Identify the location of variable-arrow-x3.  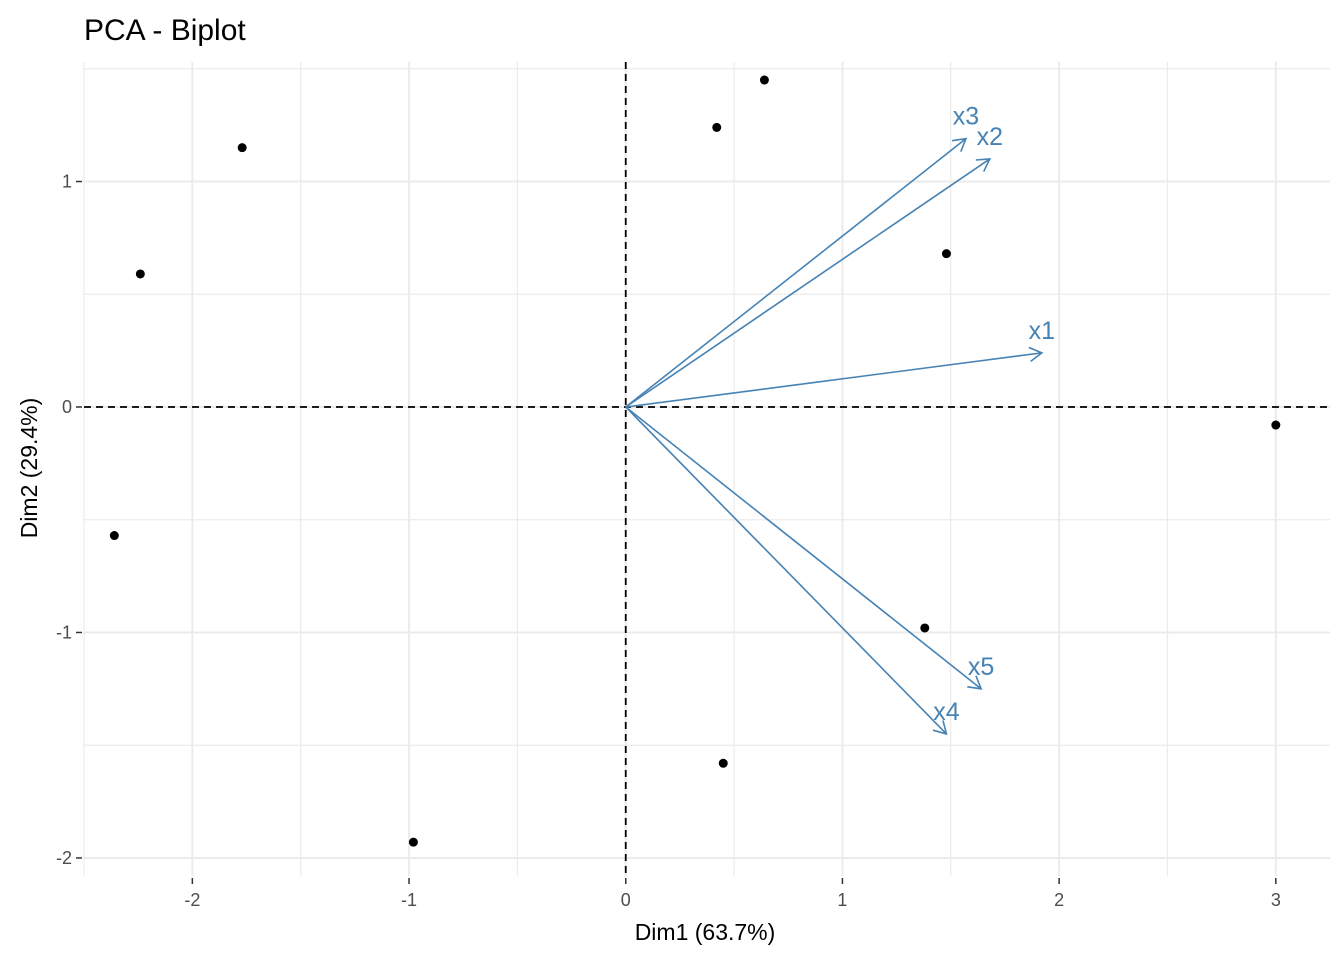
(796, 273).